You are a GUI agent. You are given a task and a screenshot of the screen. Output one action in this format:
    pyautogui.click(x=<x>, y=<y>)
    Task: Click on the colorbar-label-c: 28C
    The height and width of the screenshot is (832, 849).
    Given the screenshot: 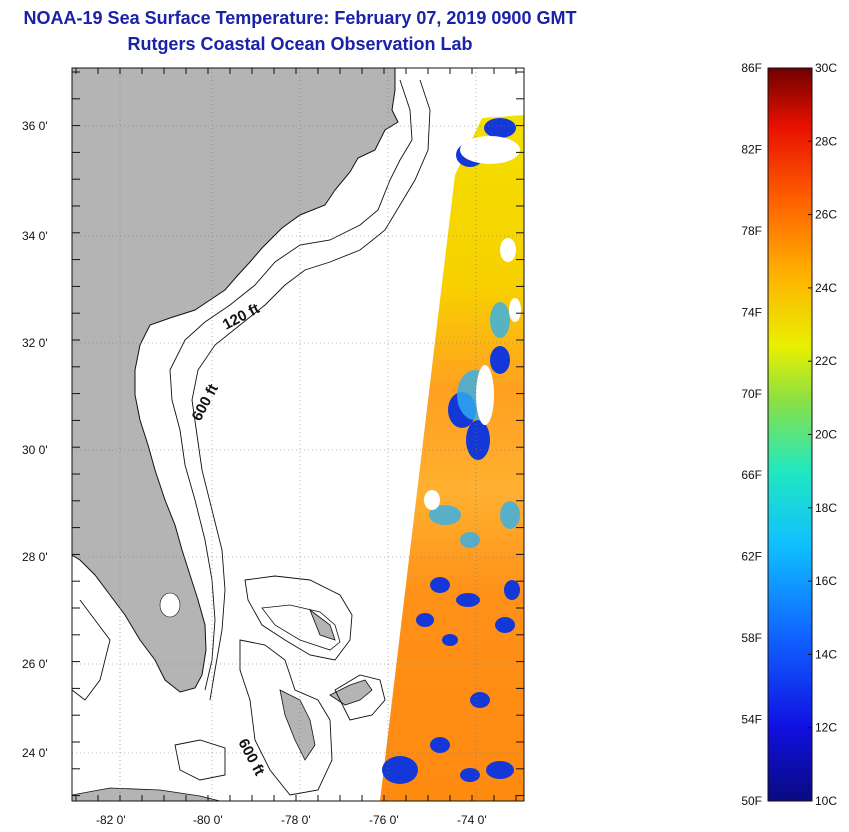 What is the action you would take?
    pyautogui.click(x=826, y=141)
    